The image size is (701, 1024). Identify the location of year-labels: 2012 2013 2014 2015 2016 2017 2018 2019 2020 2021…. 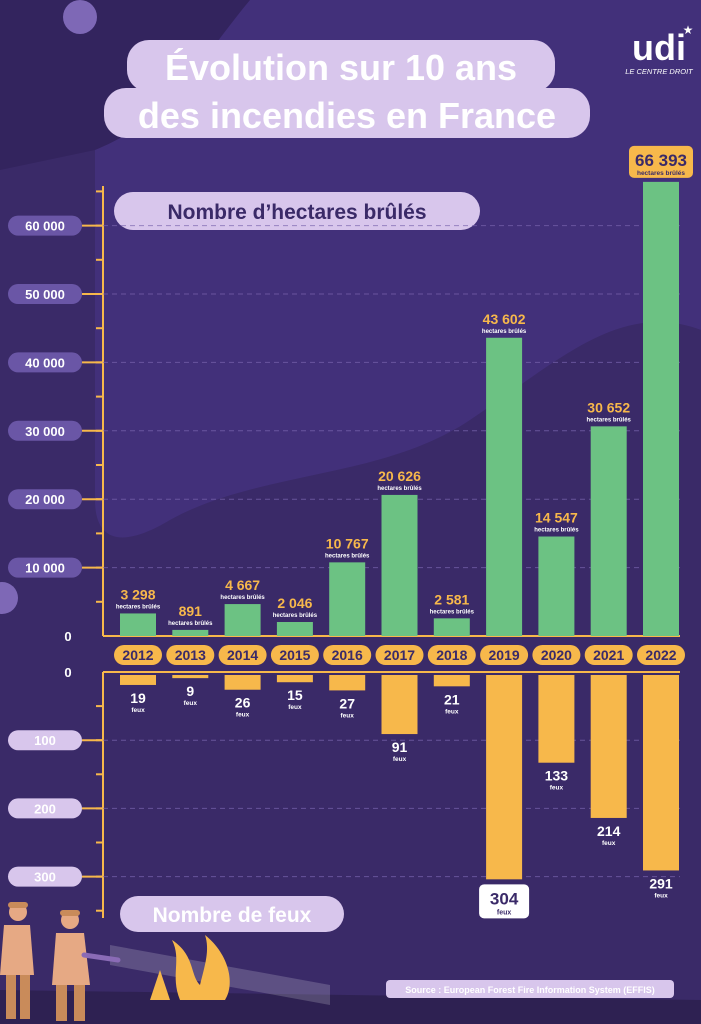
(399, 655).